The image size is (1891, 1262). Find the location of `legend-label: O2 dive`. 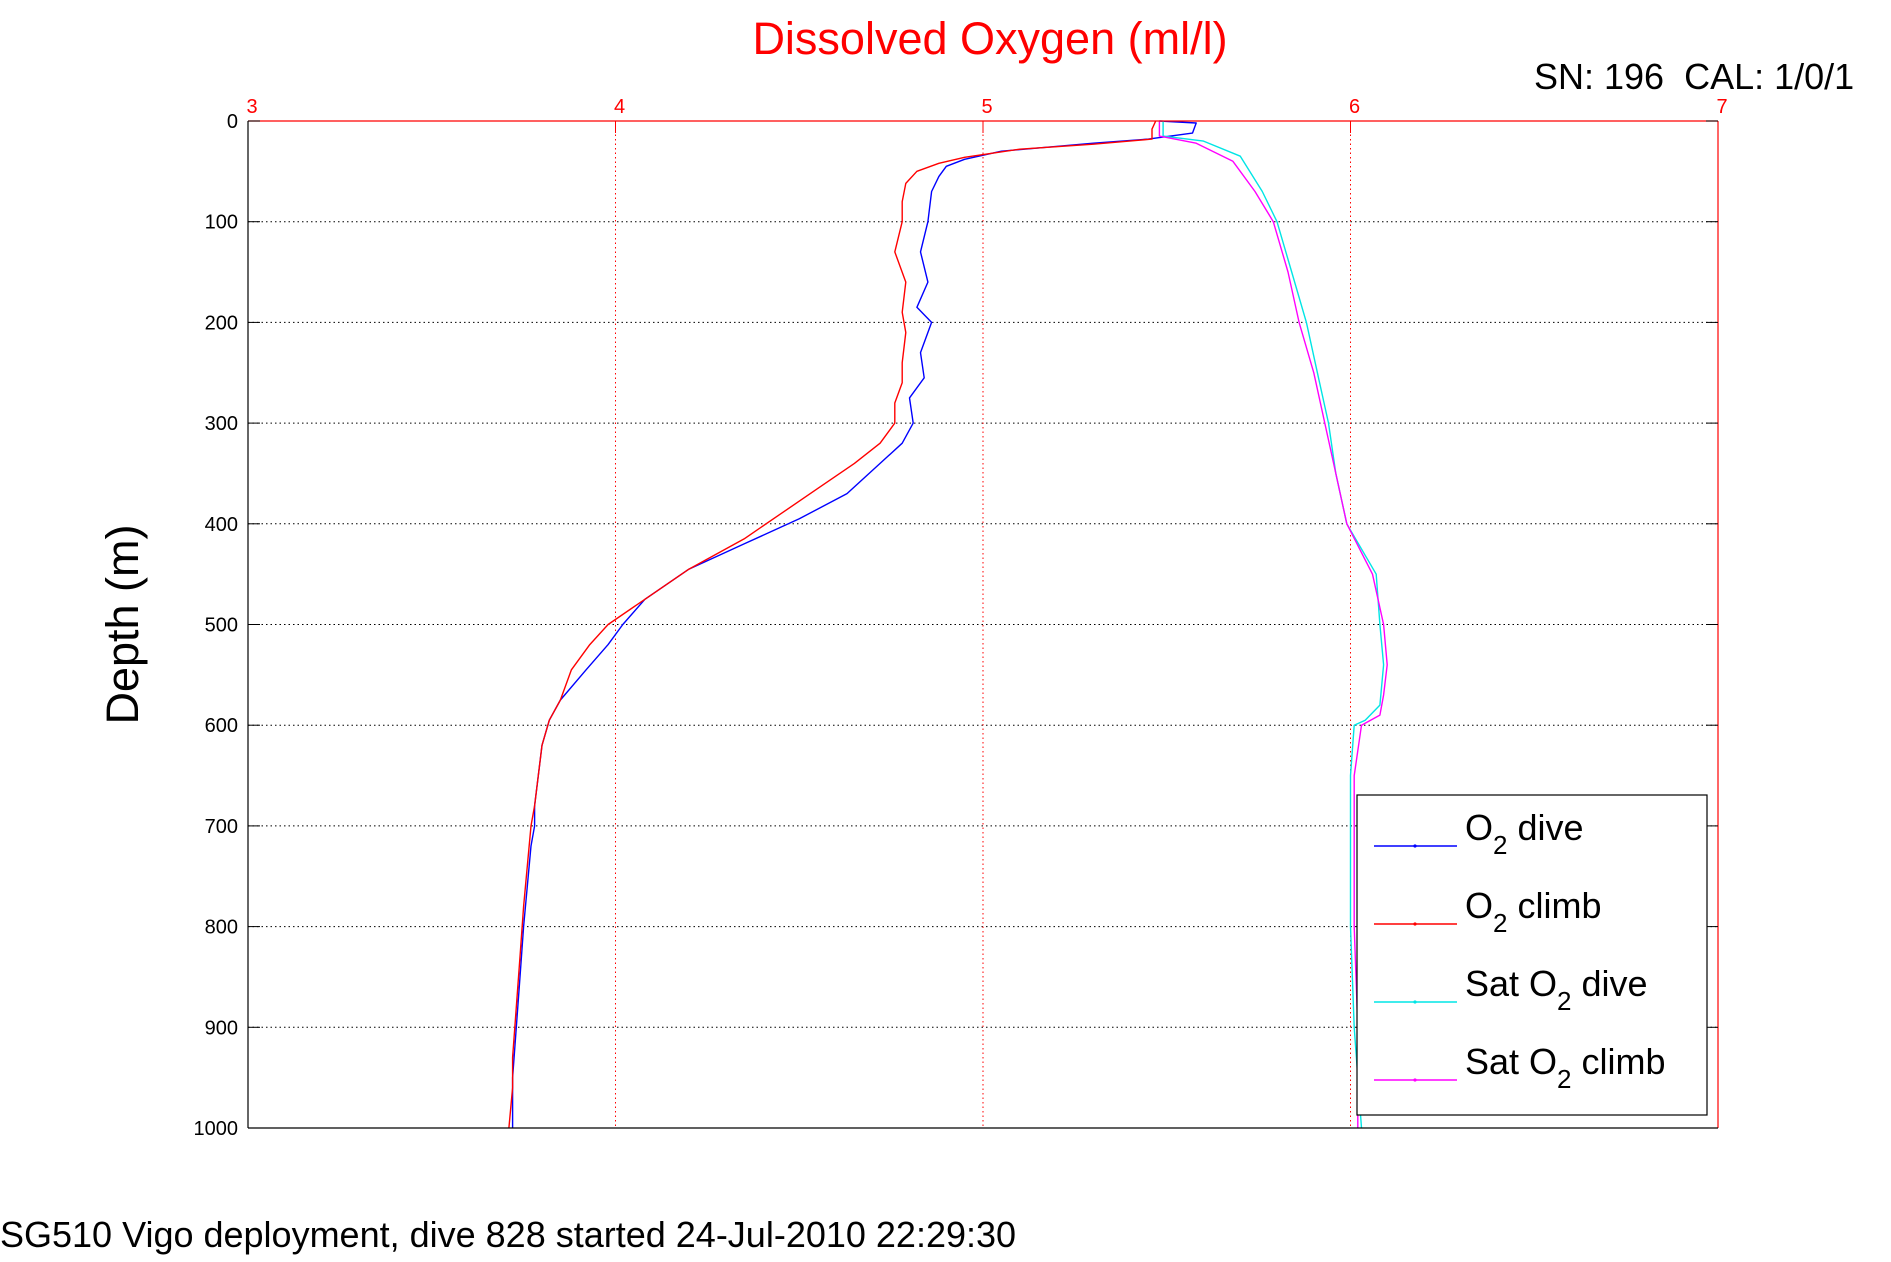

legend-label: O2 dive is located at coordinates (1524, 833).